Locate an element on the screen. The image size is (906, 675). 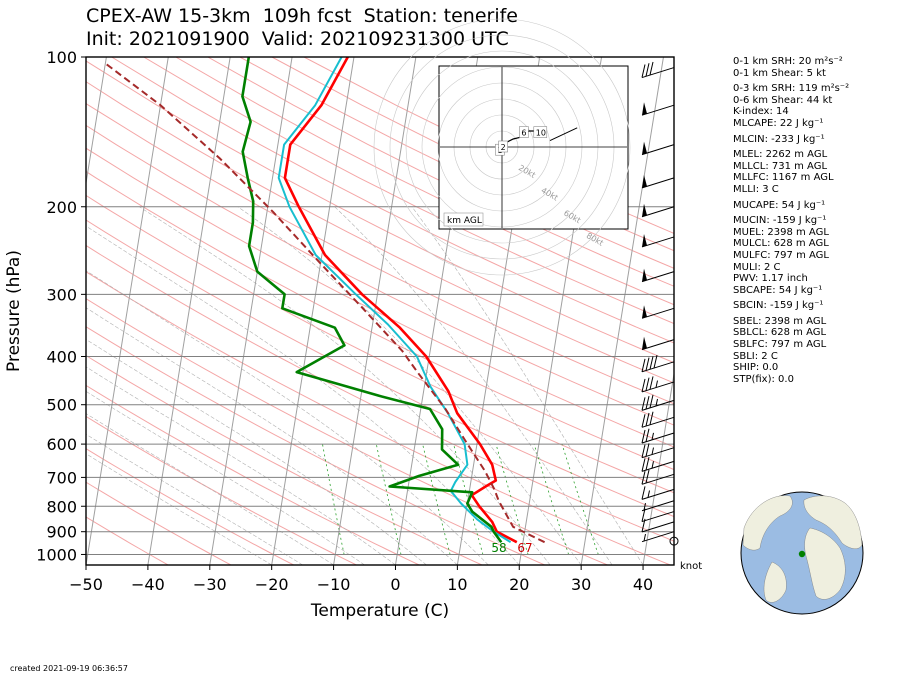
created-timestamp: created 2021-09-19 06:36:57 is located at coordinates (69, 668).